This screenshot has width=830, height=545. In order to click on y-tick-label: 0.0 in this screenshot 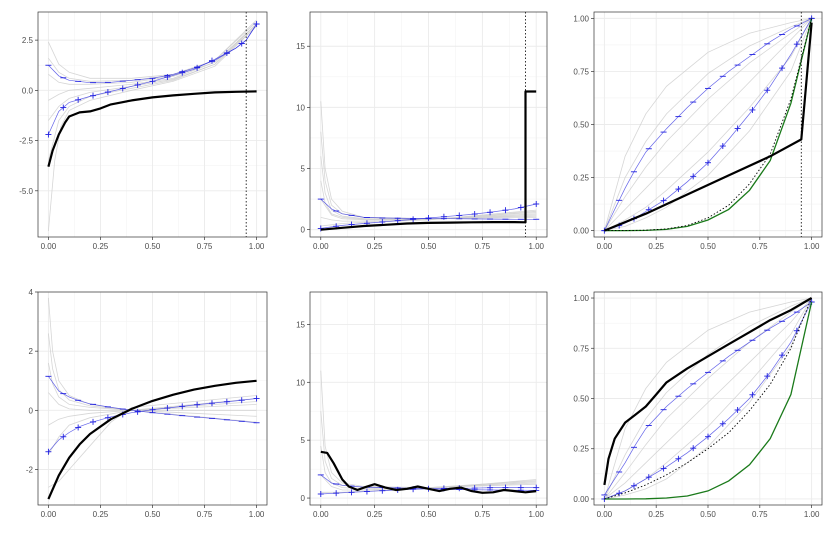, I will do `click(28, 90)`.